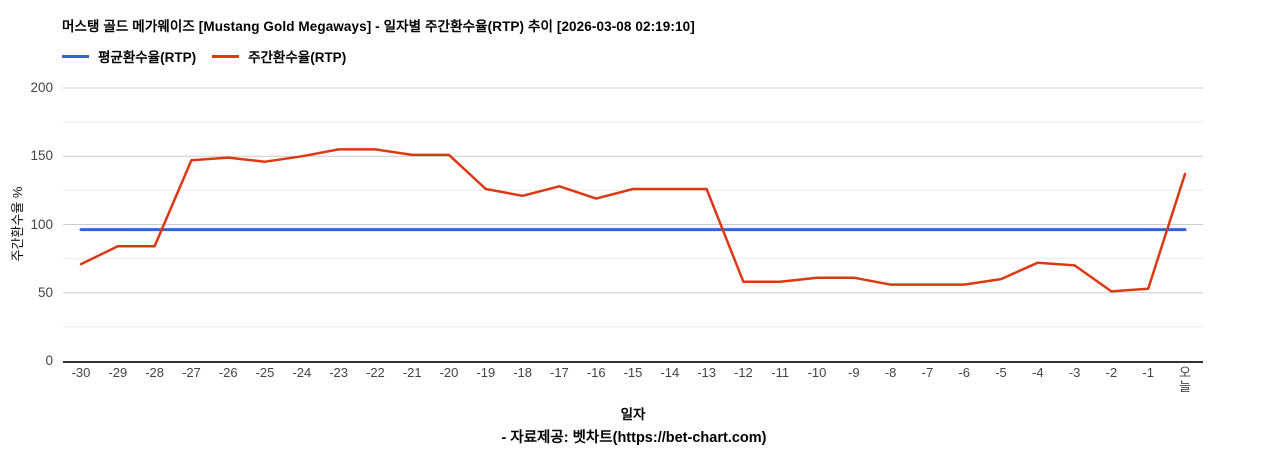 The height and width of the screenshot is (450, 1268). Describe the element at coordinates (670, 372) in the screenshot. I see `x-tick-label: -14` at that location.